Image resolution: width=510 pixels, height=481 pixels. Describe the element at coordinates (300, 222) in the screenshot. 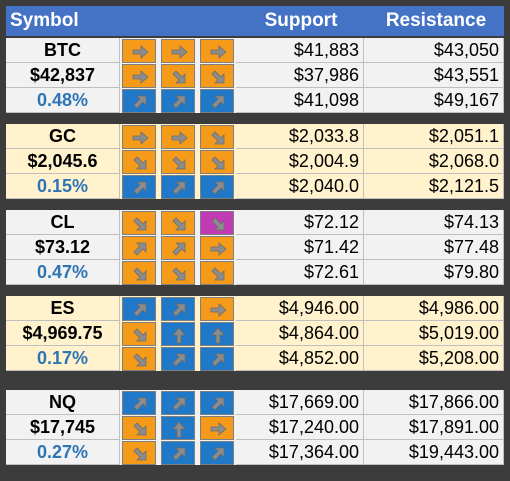

I see `support-cell: $72.12` at that location.